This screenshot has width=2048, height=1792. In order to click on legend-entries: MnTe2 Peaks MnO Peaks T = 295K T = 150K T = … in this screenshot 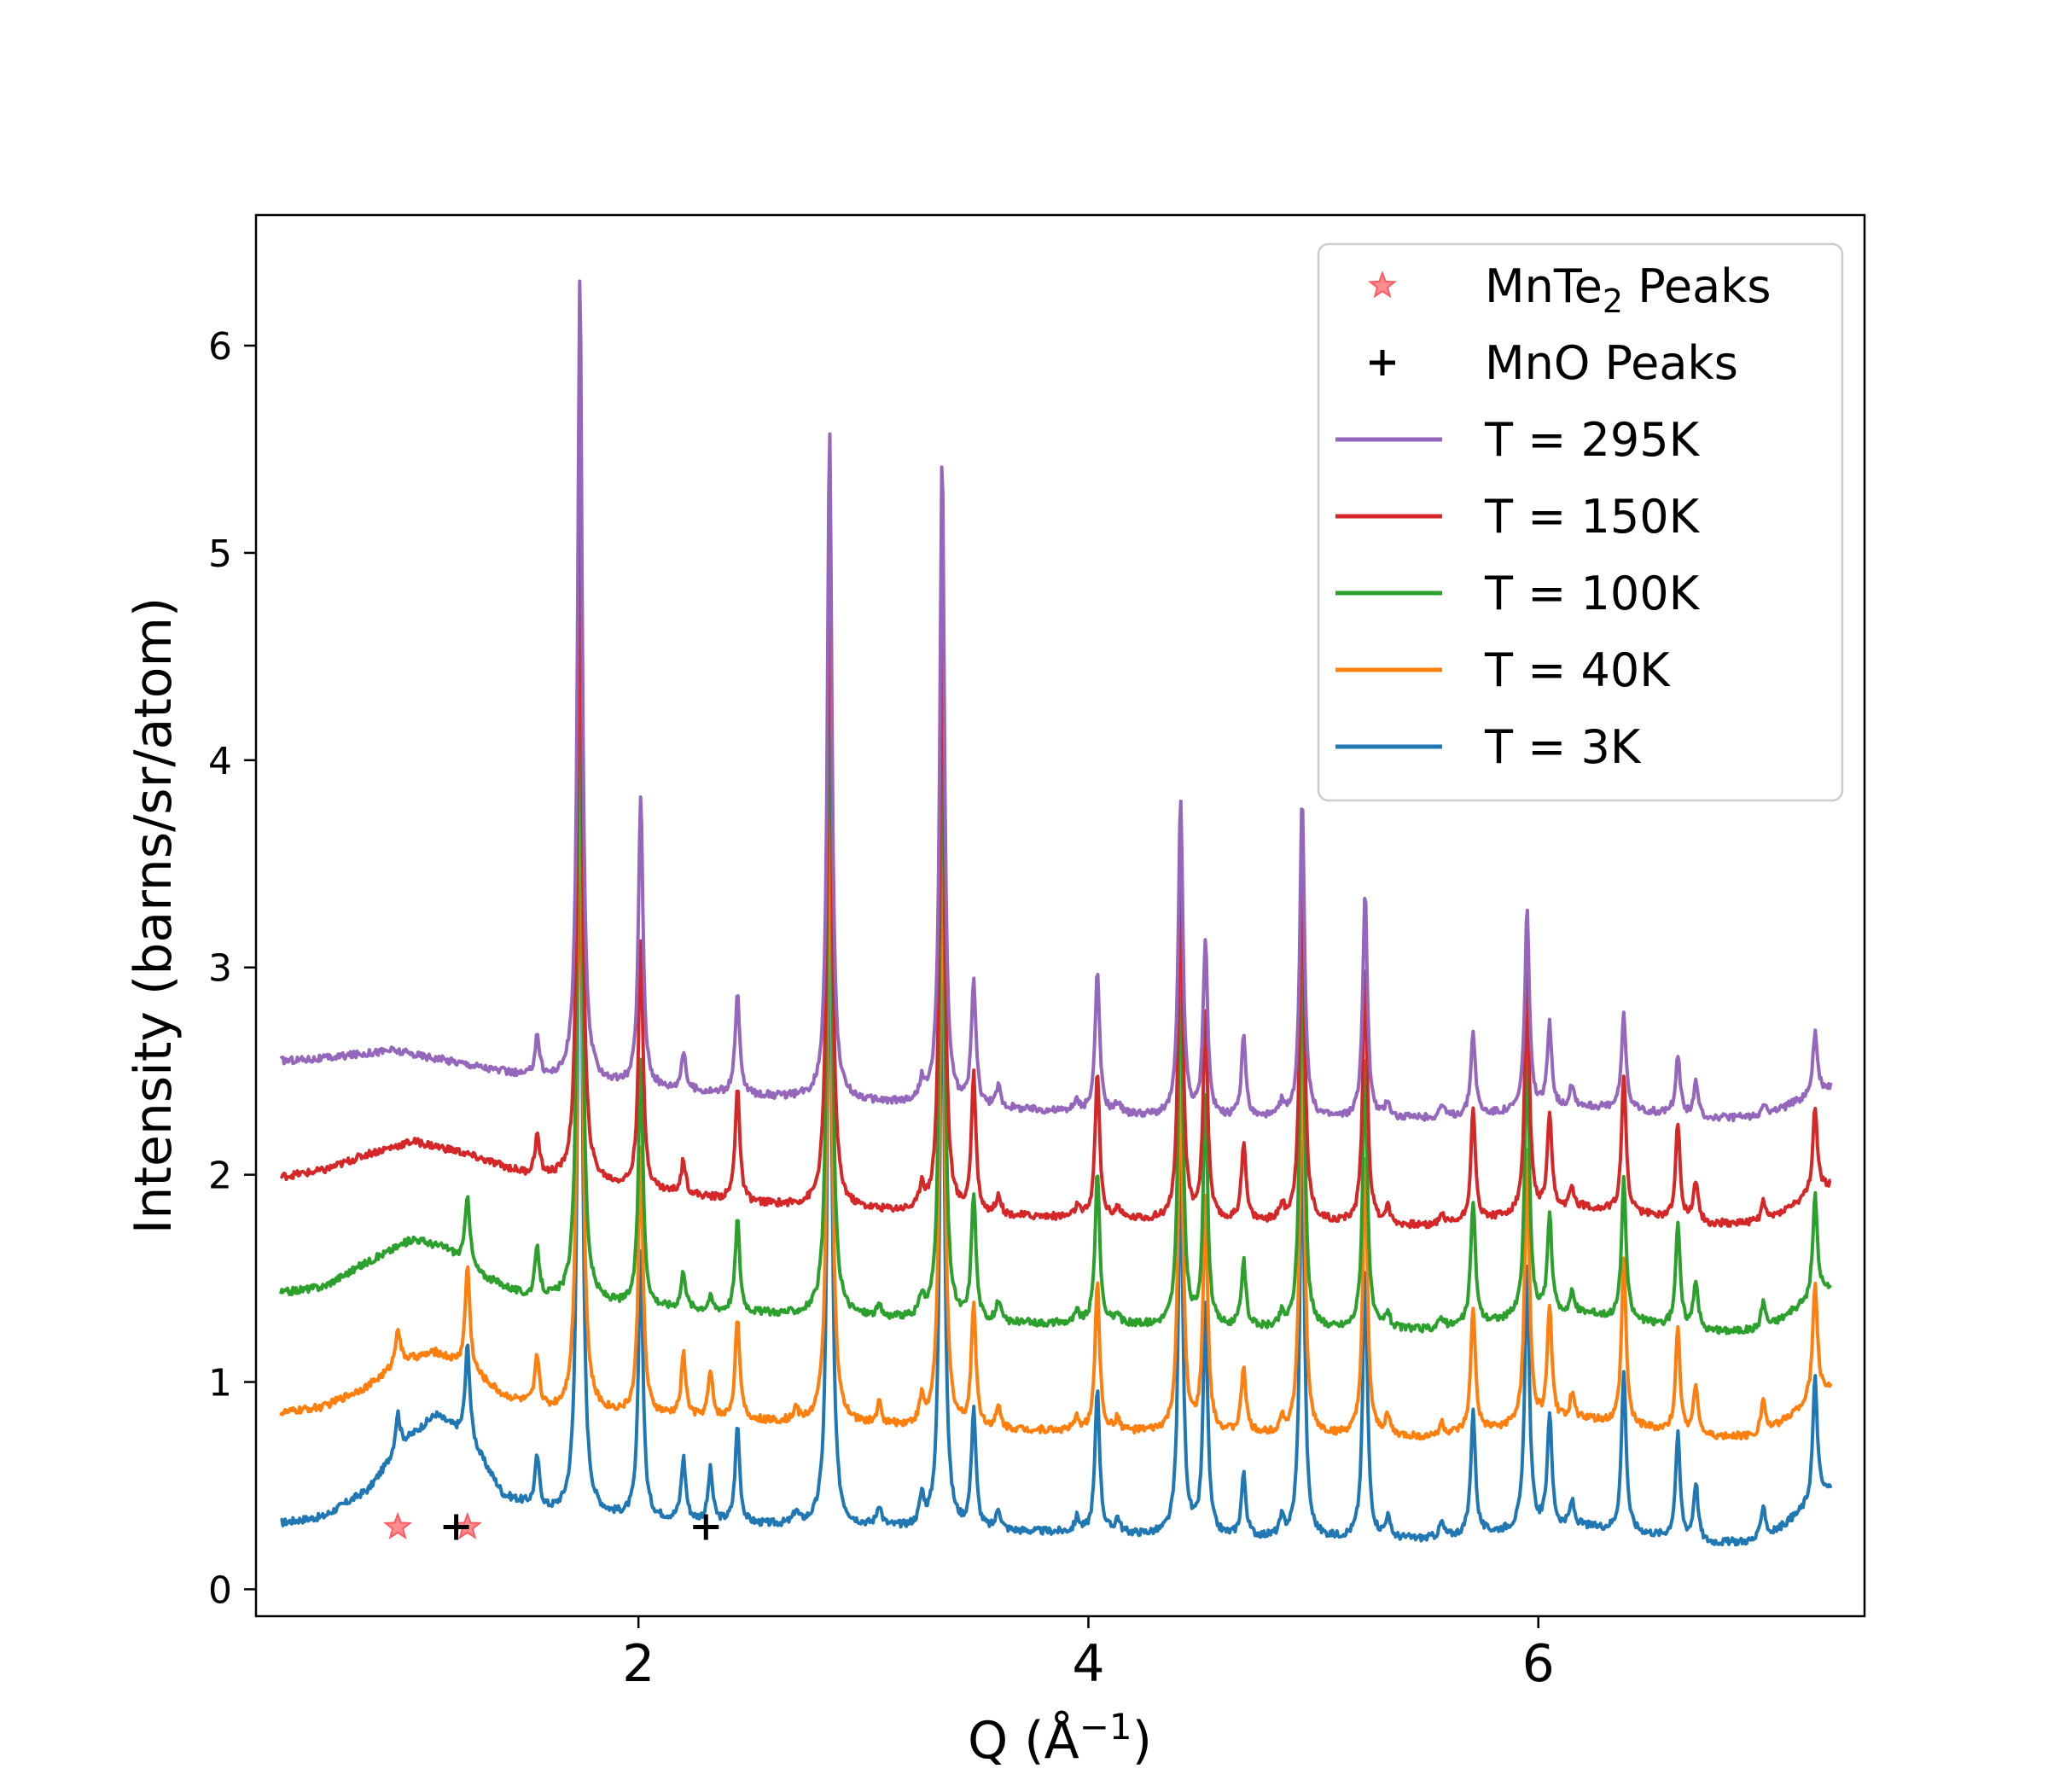, I will do `click(1553, 516)`.